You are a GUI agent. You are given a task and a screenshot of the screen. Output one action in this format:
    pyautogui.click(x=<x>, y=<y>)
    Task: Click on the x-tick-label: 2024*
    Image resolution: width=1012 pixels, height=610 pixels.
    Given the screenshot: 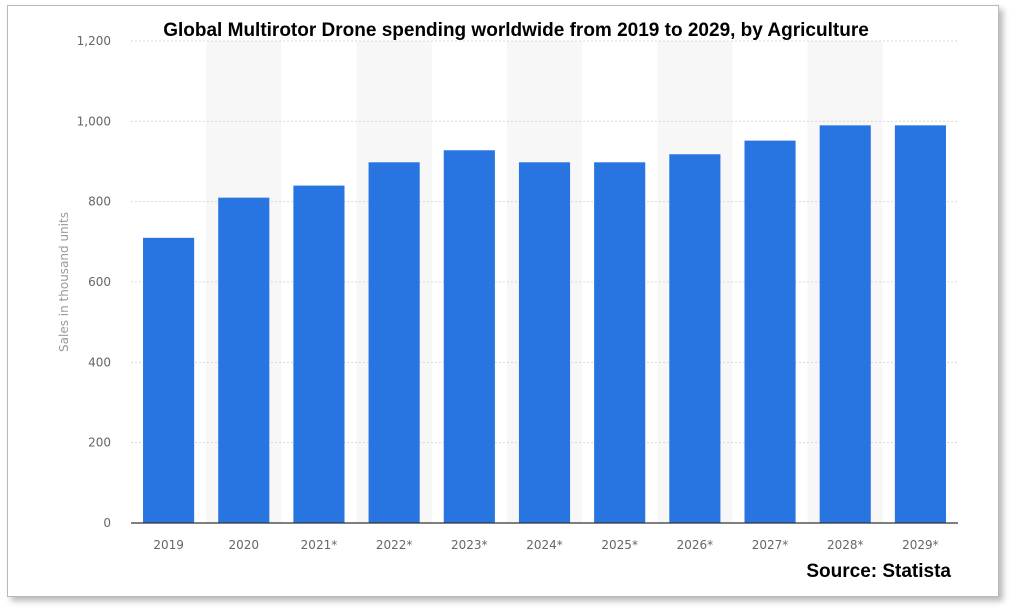 What is the action you would take?
    pyautogui.click(x=544, y=545)
    